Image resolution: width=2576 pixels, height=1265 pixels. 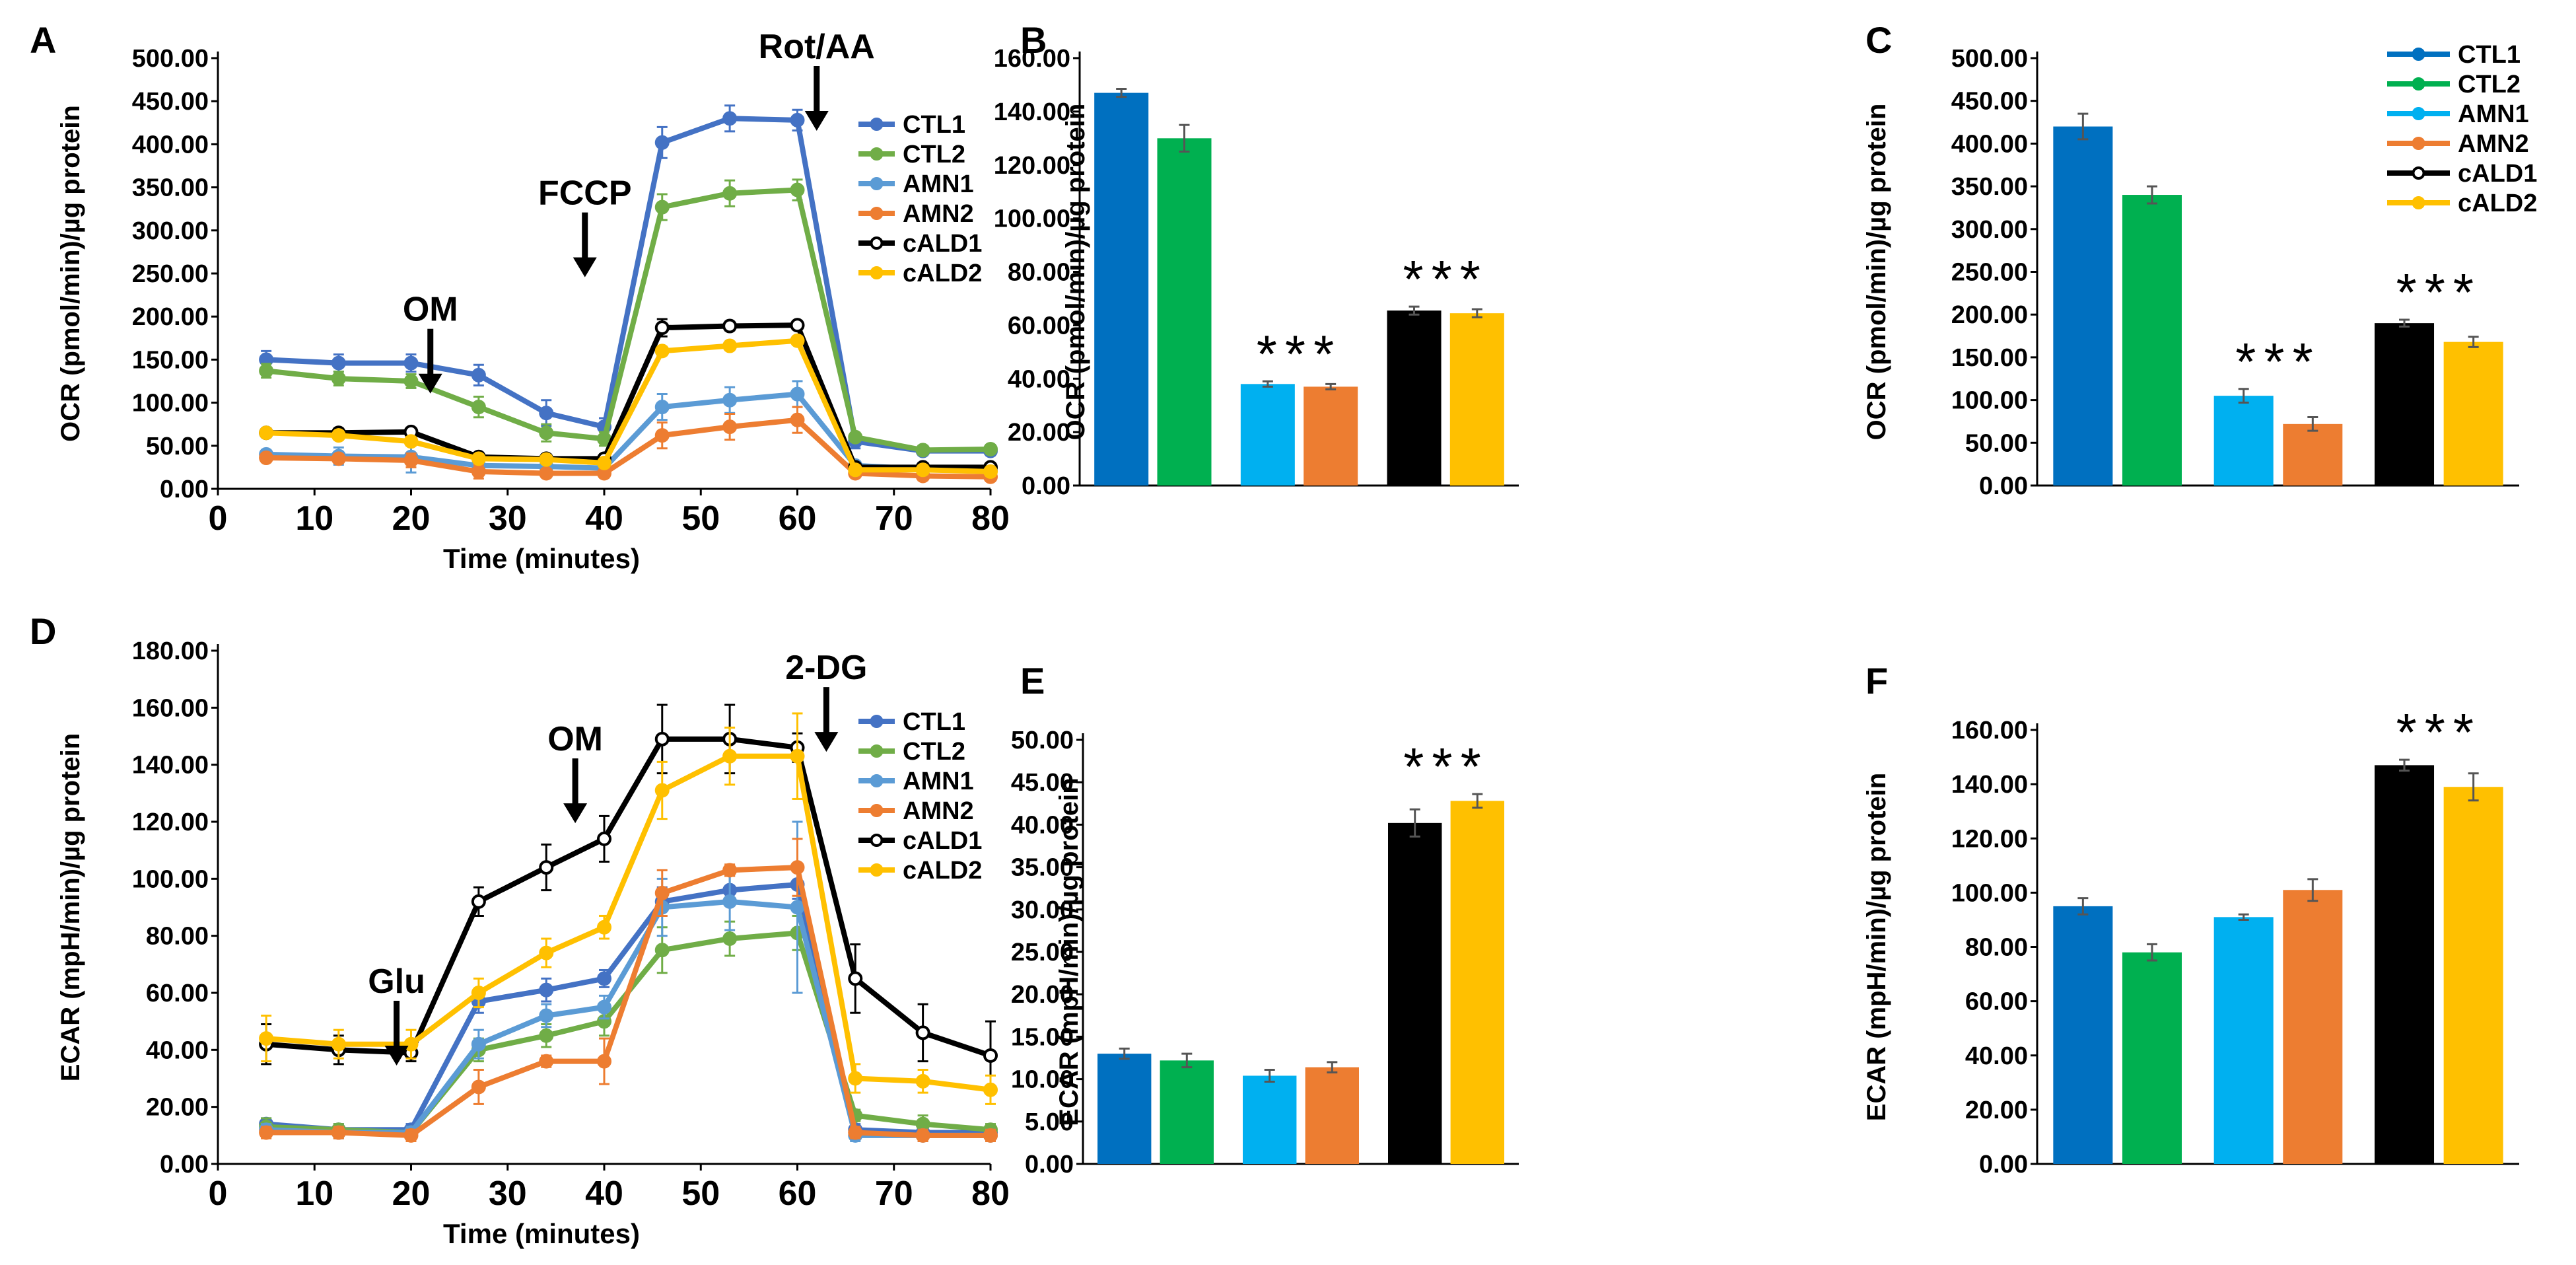 What do you see at coordinates (1299, 405) in the screenshot?
I see `bar-group-2: ***` at bounding box center [1299, 405].